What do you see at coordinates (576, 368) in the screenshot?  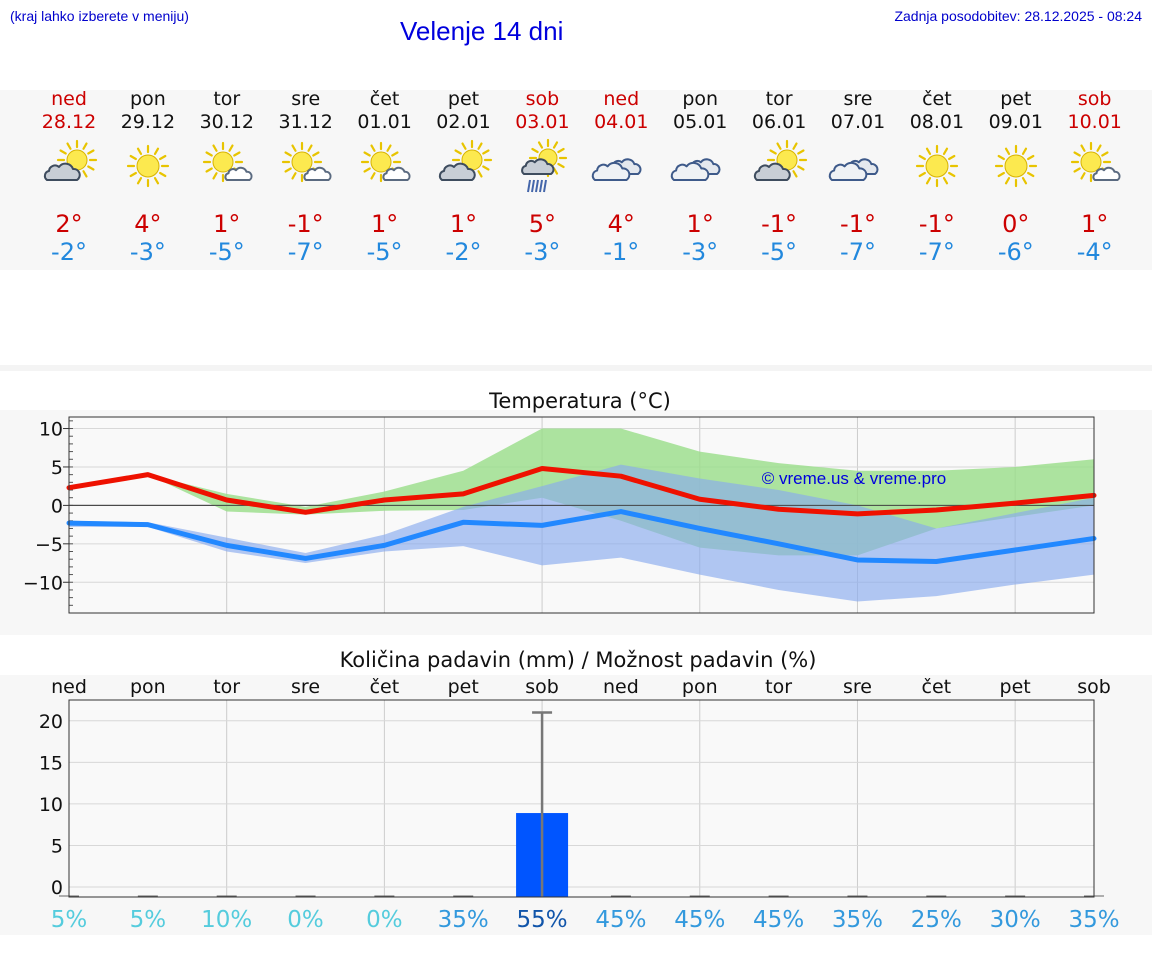 I see `separator` at bounding box center [576, 368].